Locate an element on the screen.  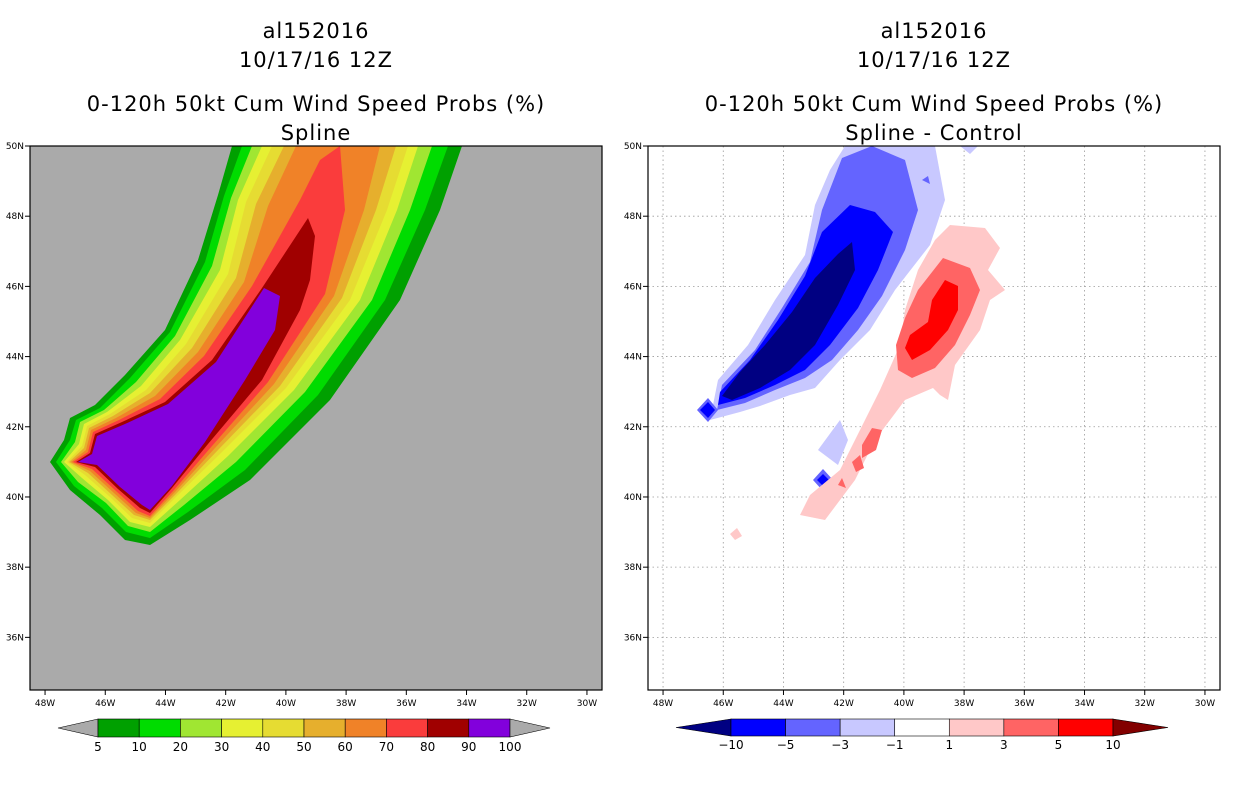
left-title-datetime: 10/17/16 12Z is located at coordinates (316, 60).